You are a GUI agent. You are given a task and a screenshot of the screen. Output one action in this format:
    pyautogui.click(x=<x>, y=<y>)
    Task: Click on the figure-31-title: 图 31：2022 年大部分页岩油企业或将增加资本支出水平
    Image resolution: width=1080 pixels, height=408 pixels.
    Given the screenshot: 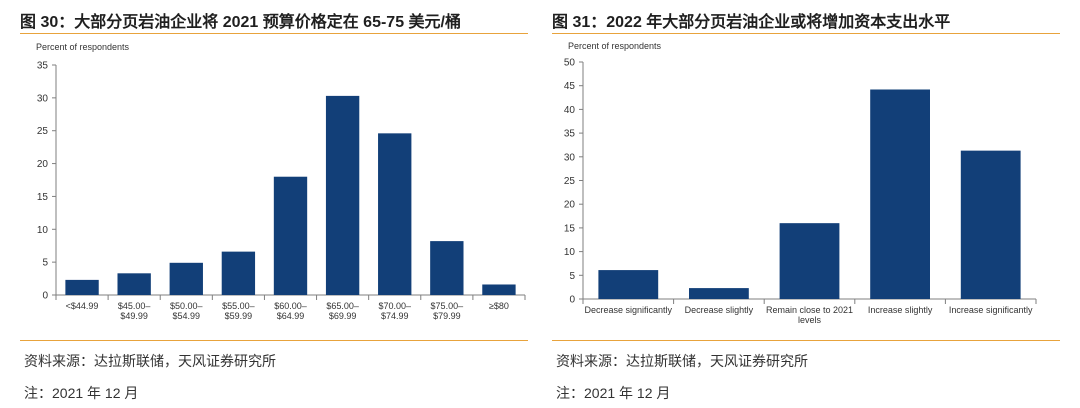 What is the action you would take?
    pyautogui.click(x=751, y=22)
    